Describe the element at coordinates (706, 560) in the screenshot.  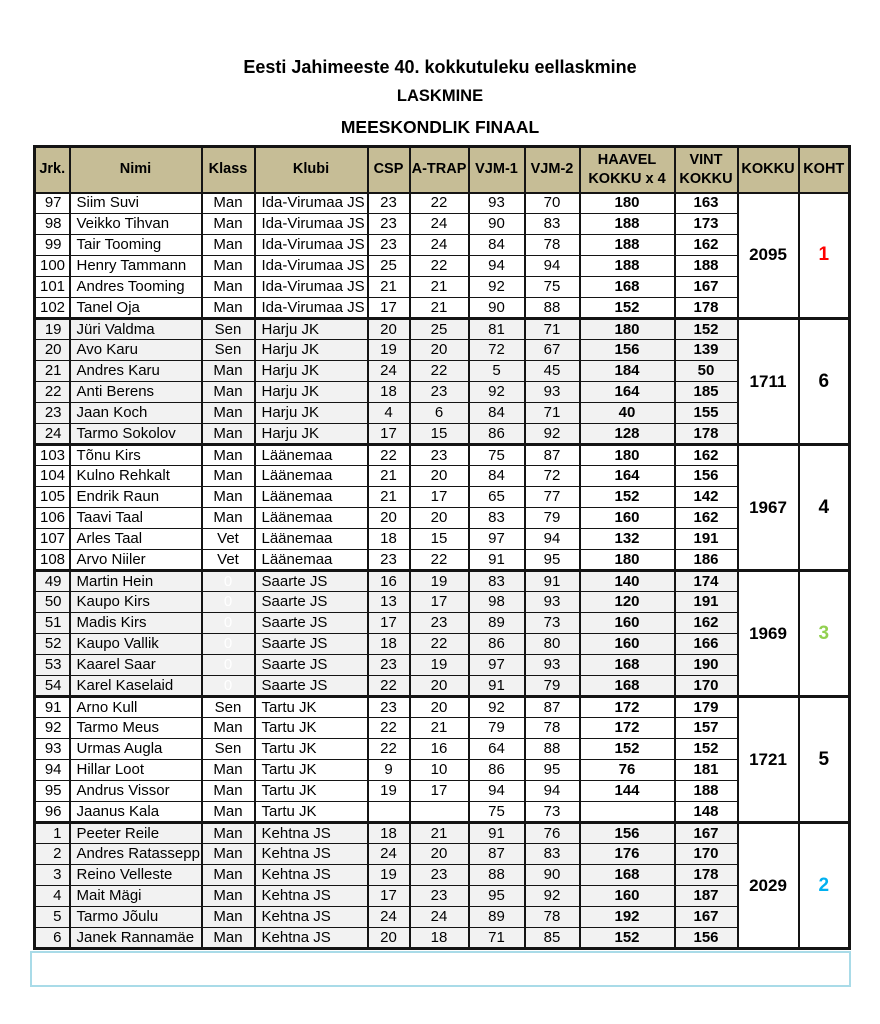
I see `cell-vint-kokku: 186` at that location.